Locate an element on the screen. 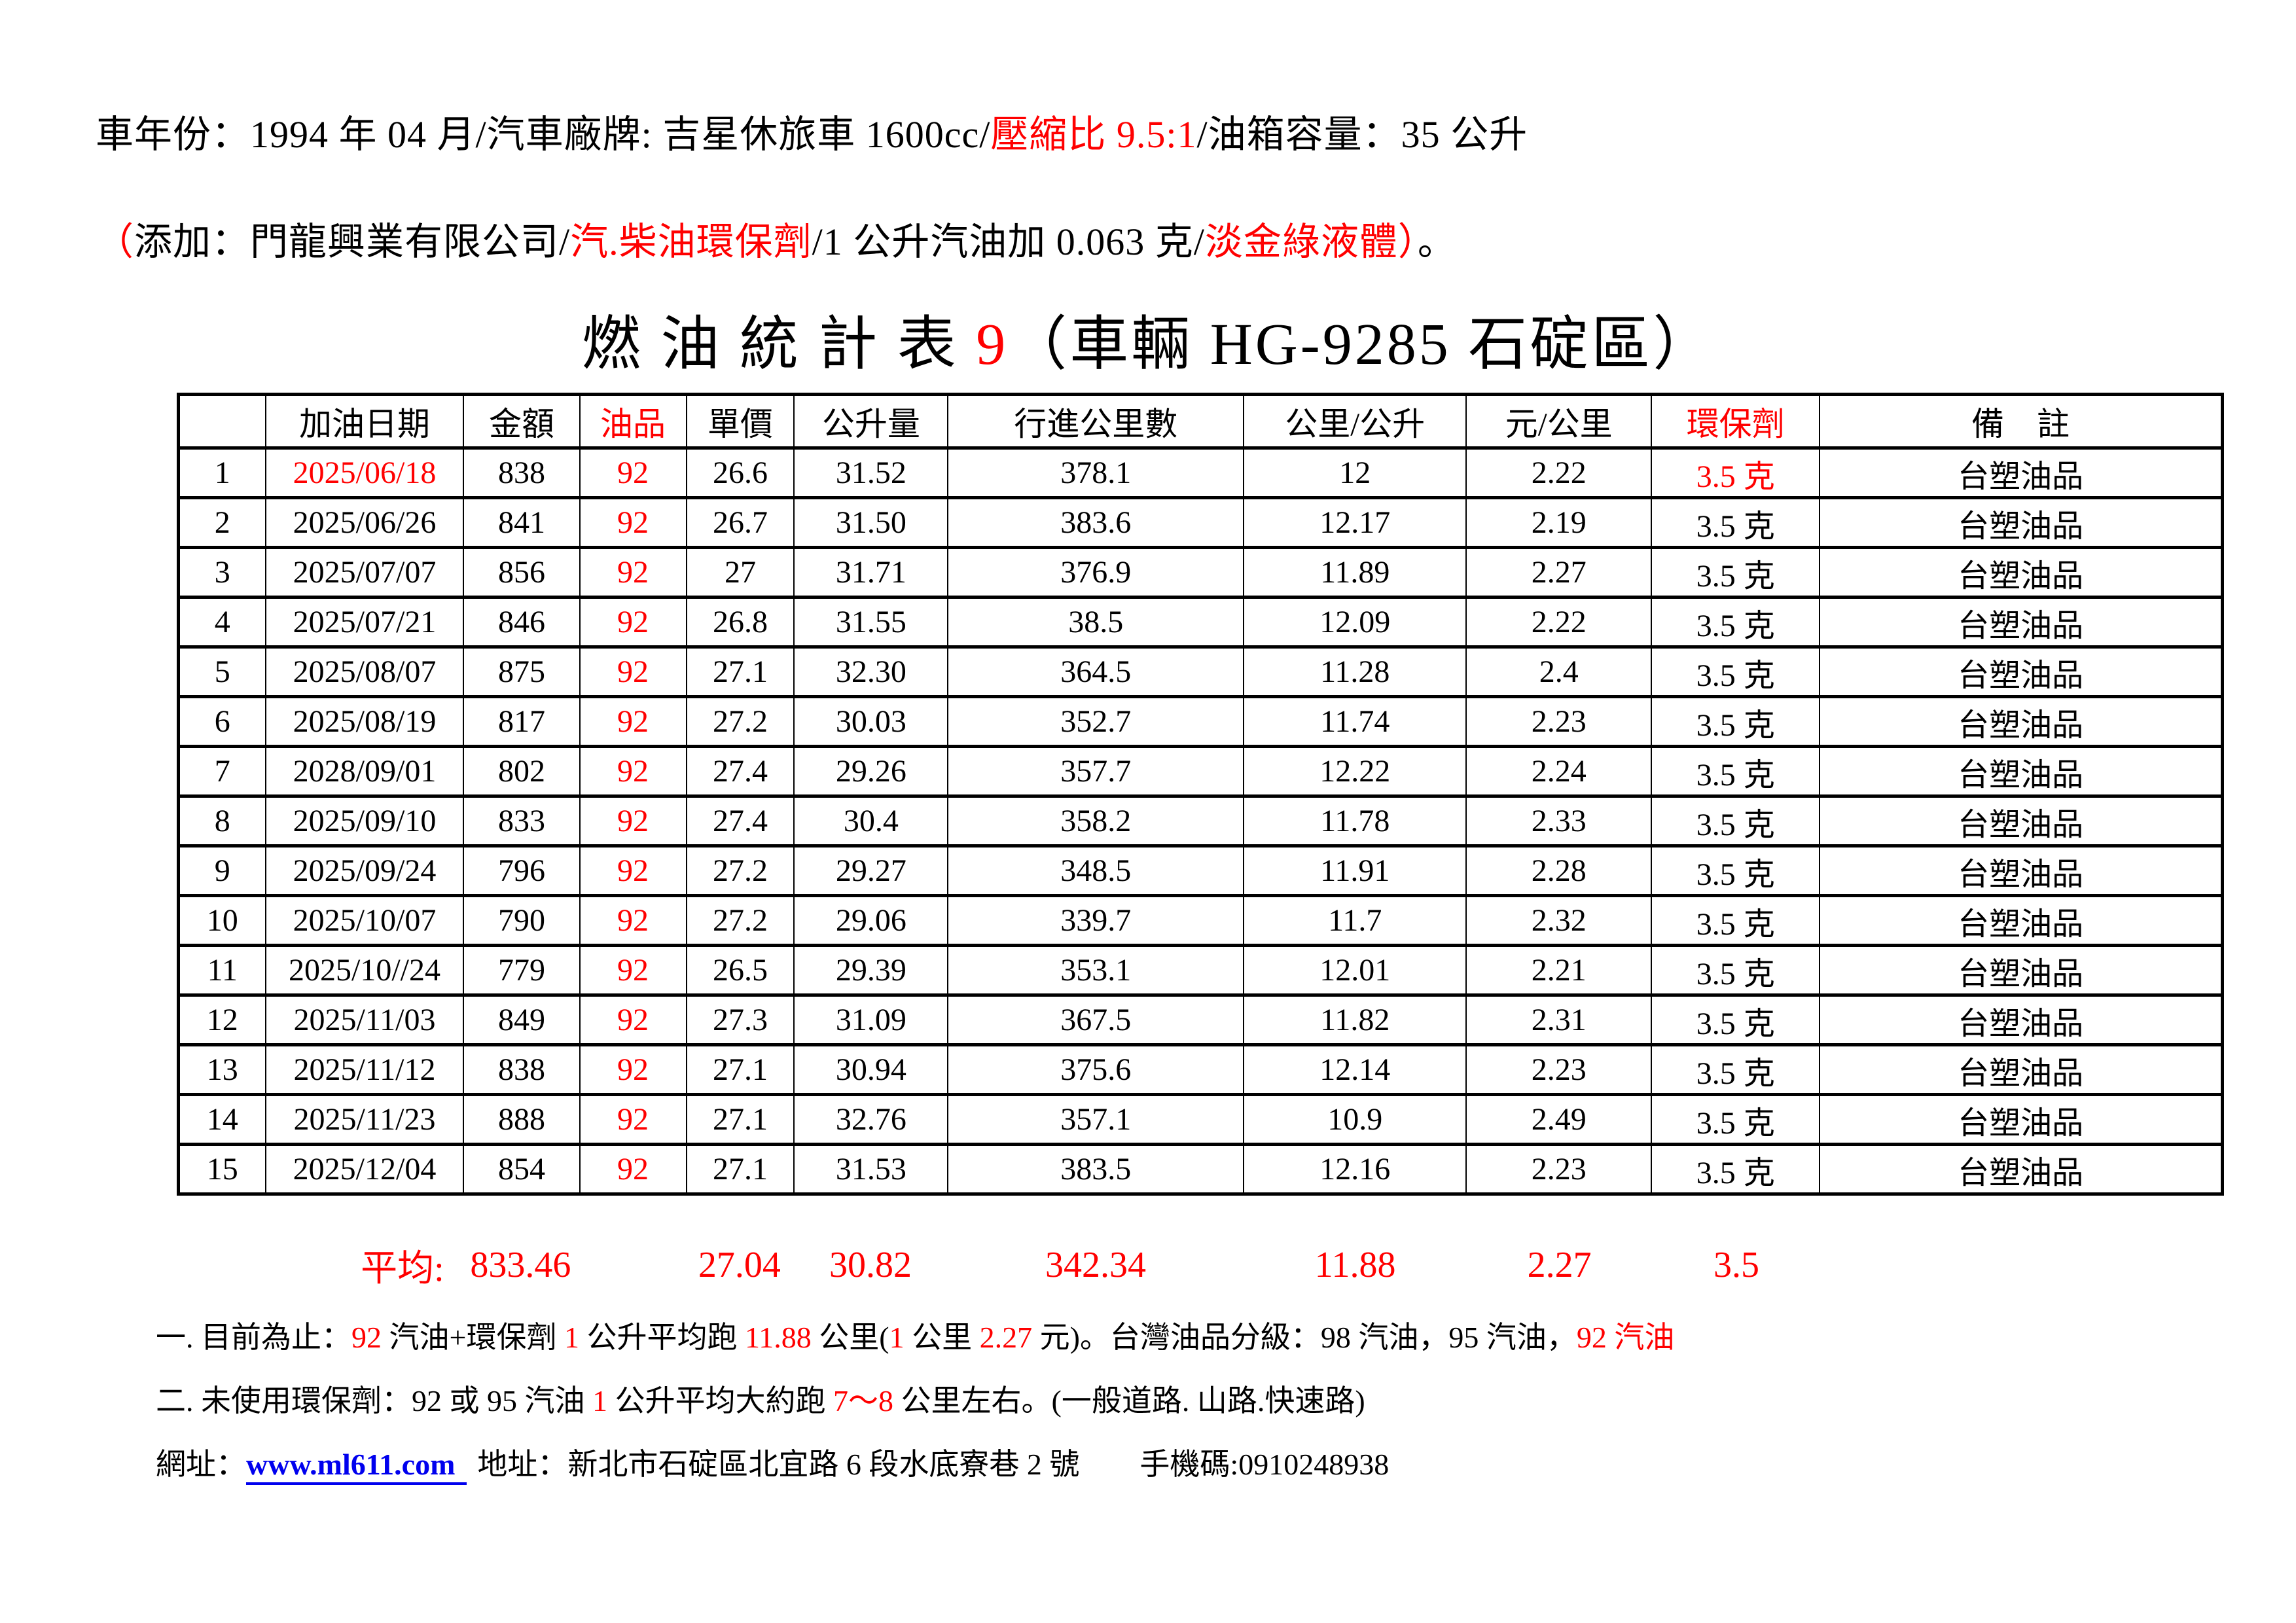 The image size is (2296, 1623). cell-km-per-liter: 11.82 is located at coordinates (1355, 1020).